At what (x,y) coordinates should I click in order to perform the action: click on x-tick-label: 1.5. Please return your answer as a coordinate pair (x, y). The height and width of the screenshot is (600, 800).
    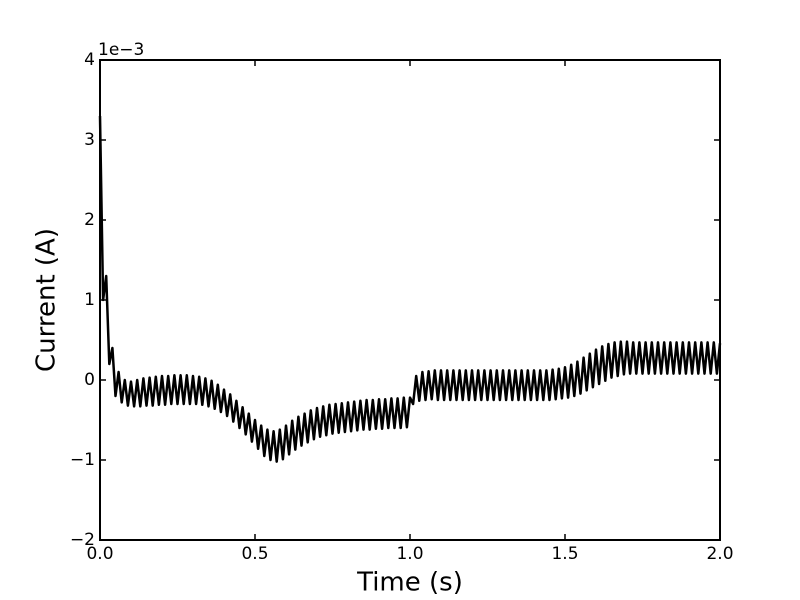
    Looking at the image, I should click on (564, 554).